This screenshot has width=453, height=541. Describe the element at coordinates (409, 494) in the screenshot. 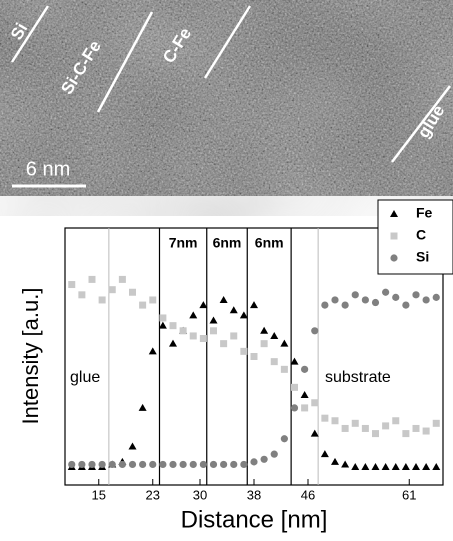

I see `x-tick-label: 61` at that location.